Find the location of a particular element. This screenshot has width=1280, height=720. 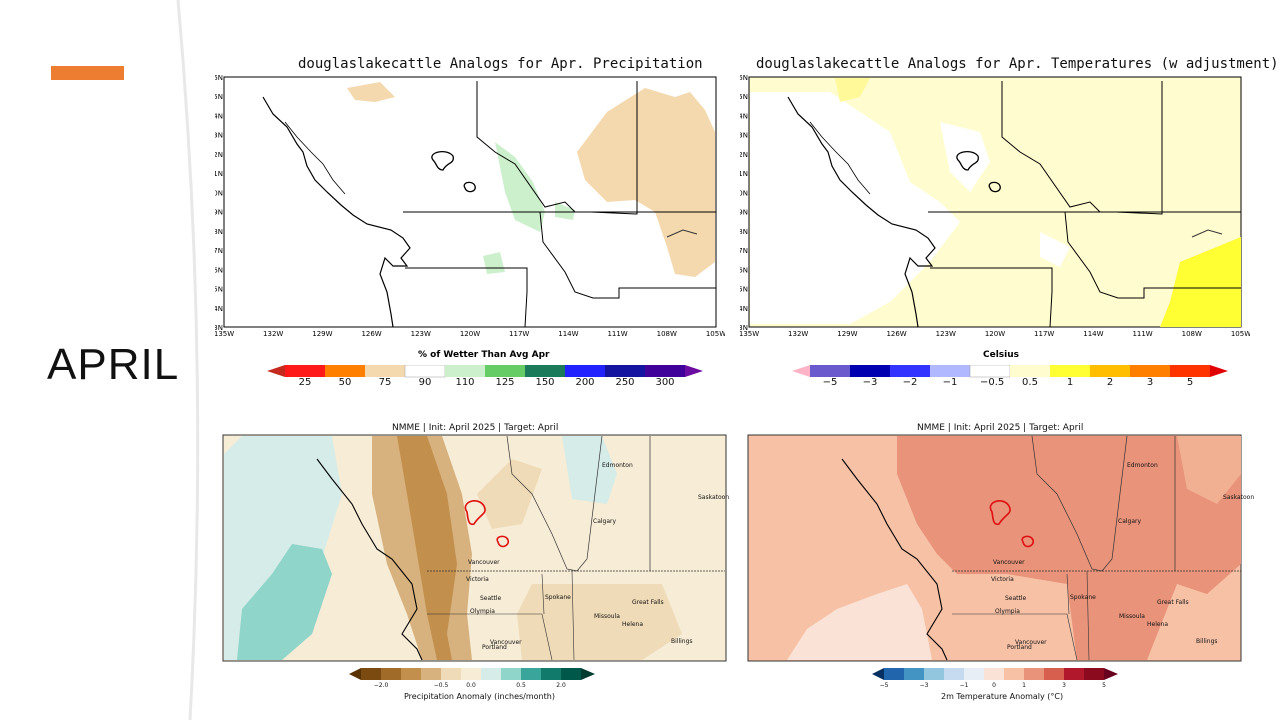

city-label: Edmonton is located at coordinates (617, 465).